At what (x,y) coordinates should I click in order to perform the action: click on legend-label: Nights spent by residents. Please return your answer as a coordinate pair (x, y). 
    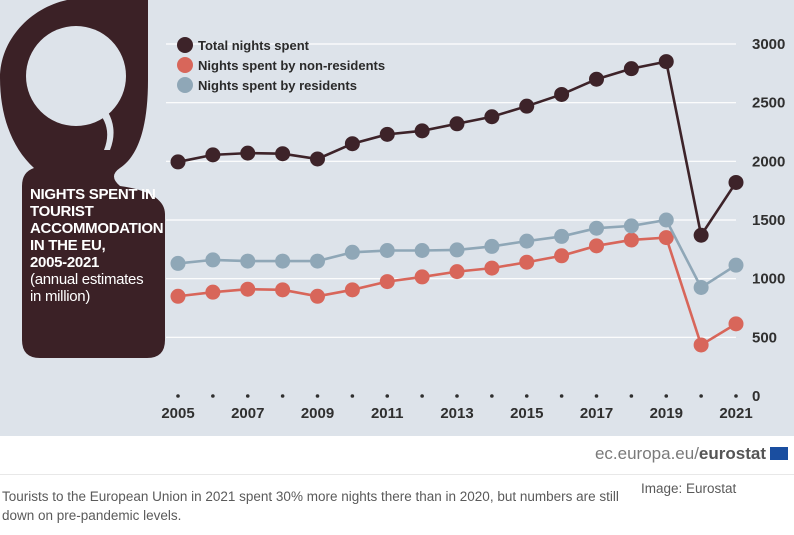
    Looking at the image, I should click on (277, 85).